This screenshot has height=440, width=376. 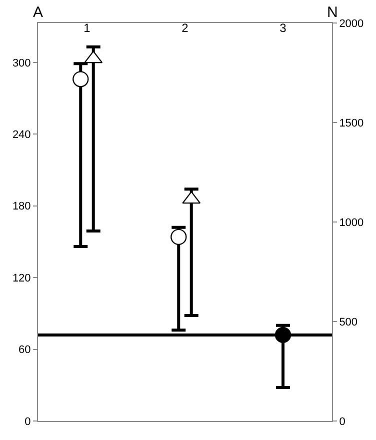 I want to click on y-axis-title: A, so click(x=38, y=12).